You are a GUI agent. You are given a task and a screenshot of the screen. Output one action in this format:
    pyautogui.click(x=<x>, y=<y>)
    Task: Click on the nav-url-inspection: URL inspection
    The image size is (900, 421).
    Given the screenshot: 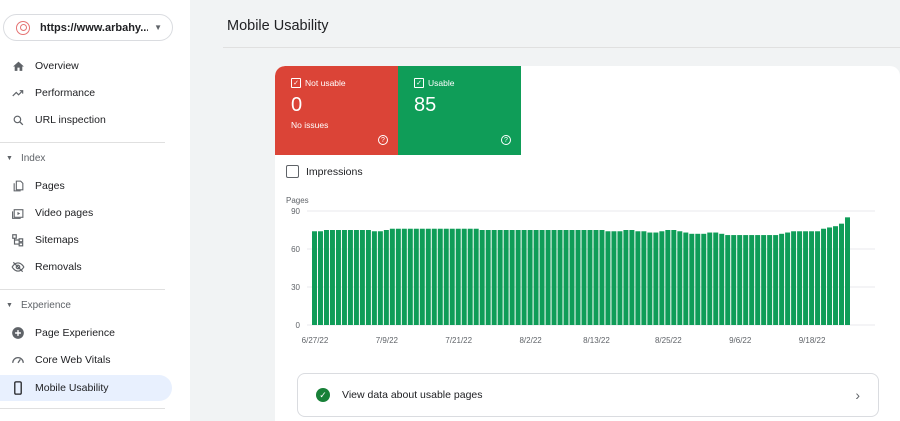 What is the action you would take?
    pyautogui.click(x=86, y=120)
    